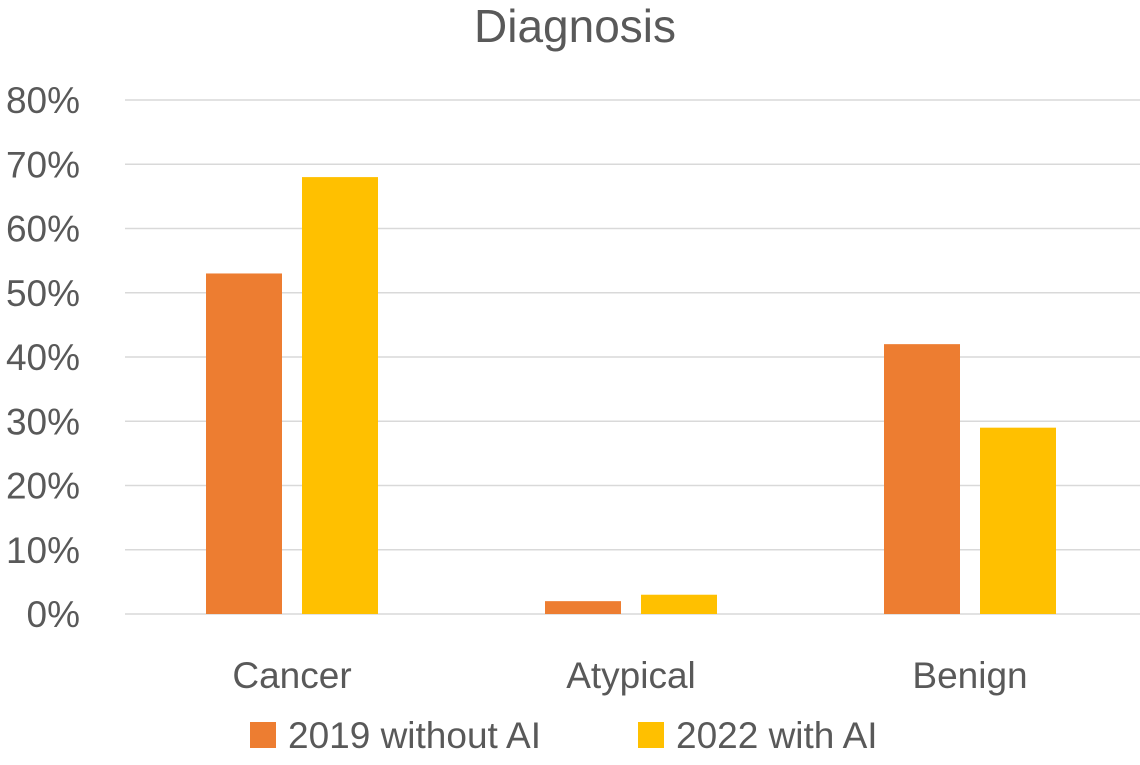 This screenshot has height=765, width=1140. What do you see at coordinates (969, 675) in the screenshot?
I see `x-category-label: Benign` at bounding box center [969, 675].